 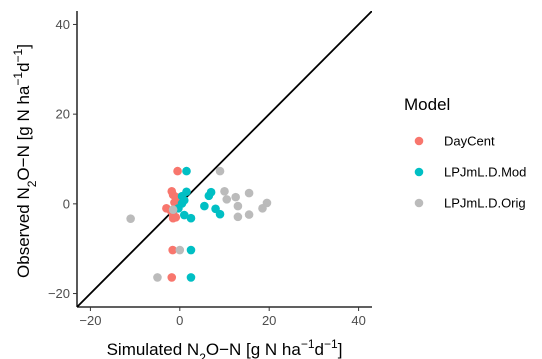 What do you see at coordinates (465, 153) in the screenshot?
I see `legend: Model DayCent LPJmL.D.Mod LPJmL.D.Orig` at bounding box center [465, 153].